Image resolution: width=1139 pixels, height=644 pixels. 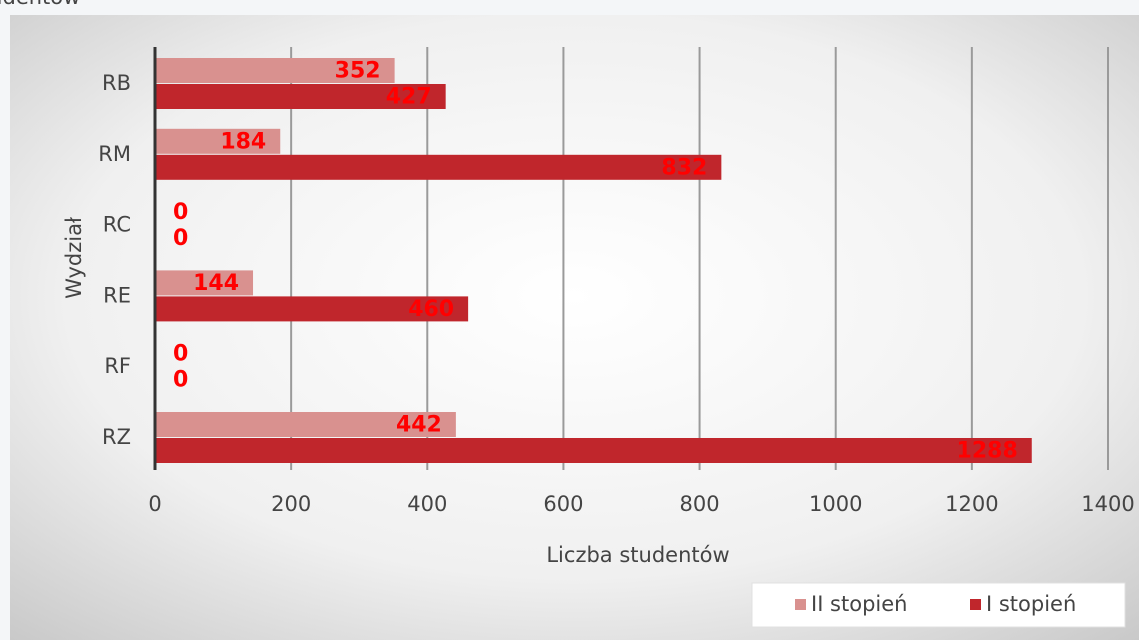 I want to click on data-label: 352, so click(x=358, y=71).